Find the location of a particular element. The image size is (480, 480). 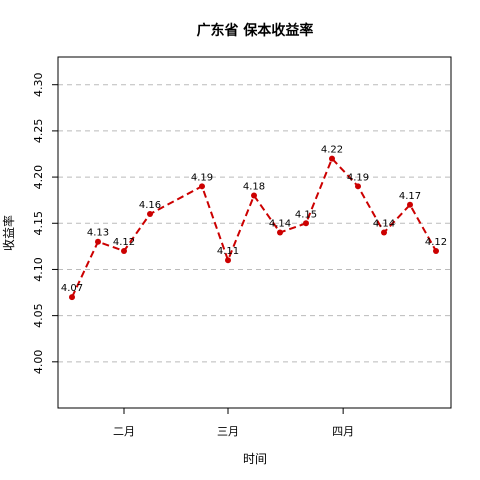

y-tick-label-0: 4.00 is located at coordinates (38, 362).